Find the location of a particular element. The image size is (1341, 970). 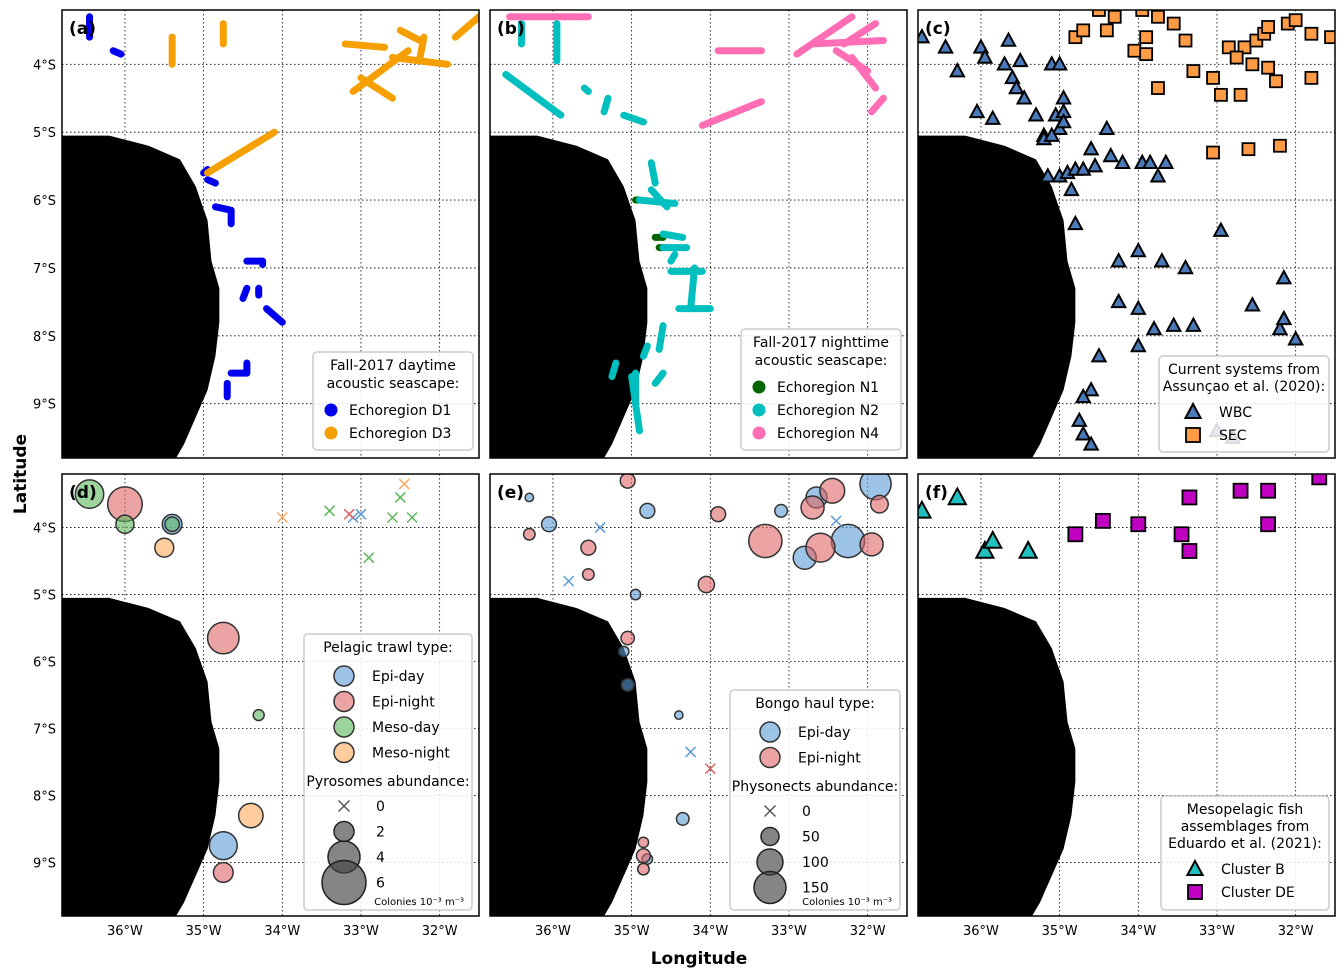

legend-title: Bongo haul type: is located at coordinates (815, 704).